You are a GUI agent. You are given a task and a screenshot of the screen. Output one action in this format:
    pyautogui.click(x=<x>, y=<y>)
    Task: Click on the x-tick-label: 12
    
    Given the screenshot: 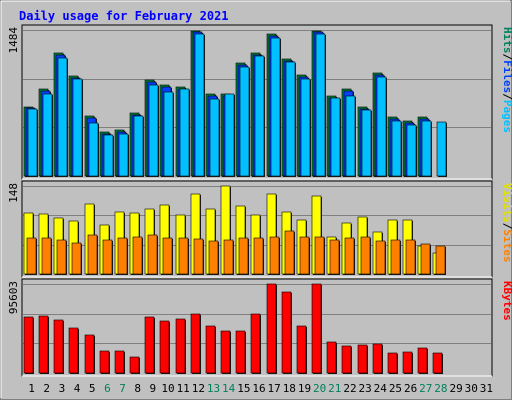 What is the action you would take?
    pyautogui.click(x=198, y=388)
    